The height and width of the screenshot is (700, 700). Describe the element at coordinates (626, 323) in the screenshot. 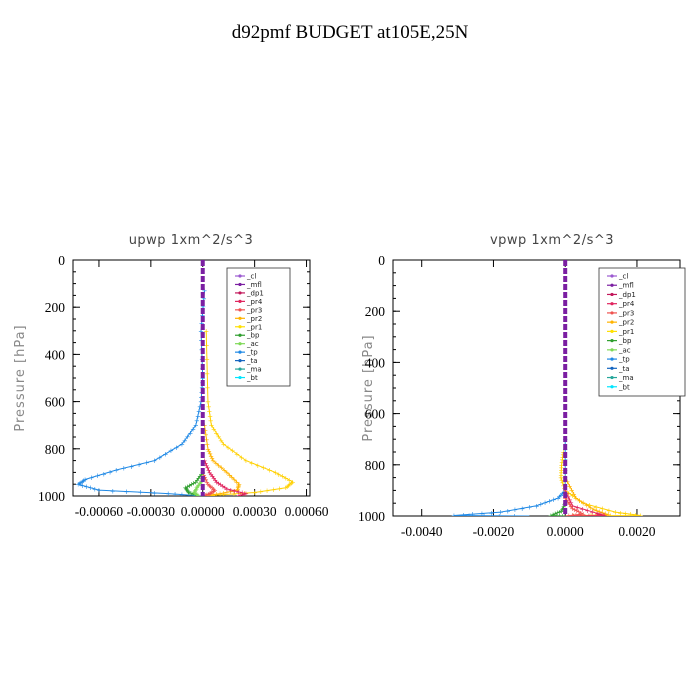

I see `legend-label: _pr2` at that location.